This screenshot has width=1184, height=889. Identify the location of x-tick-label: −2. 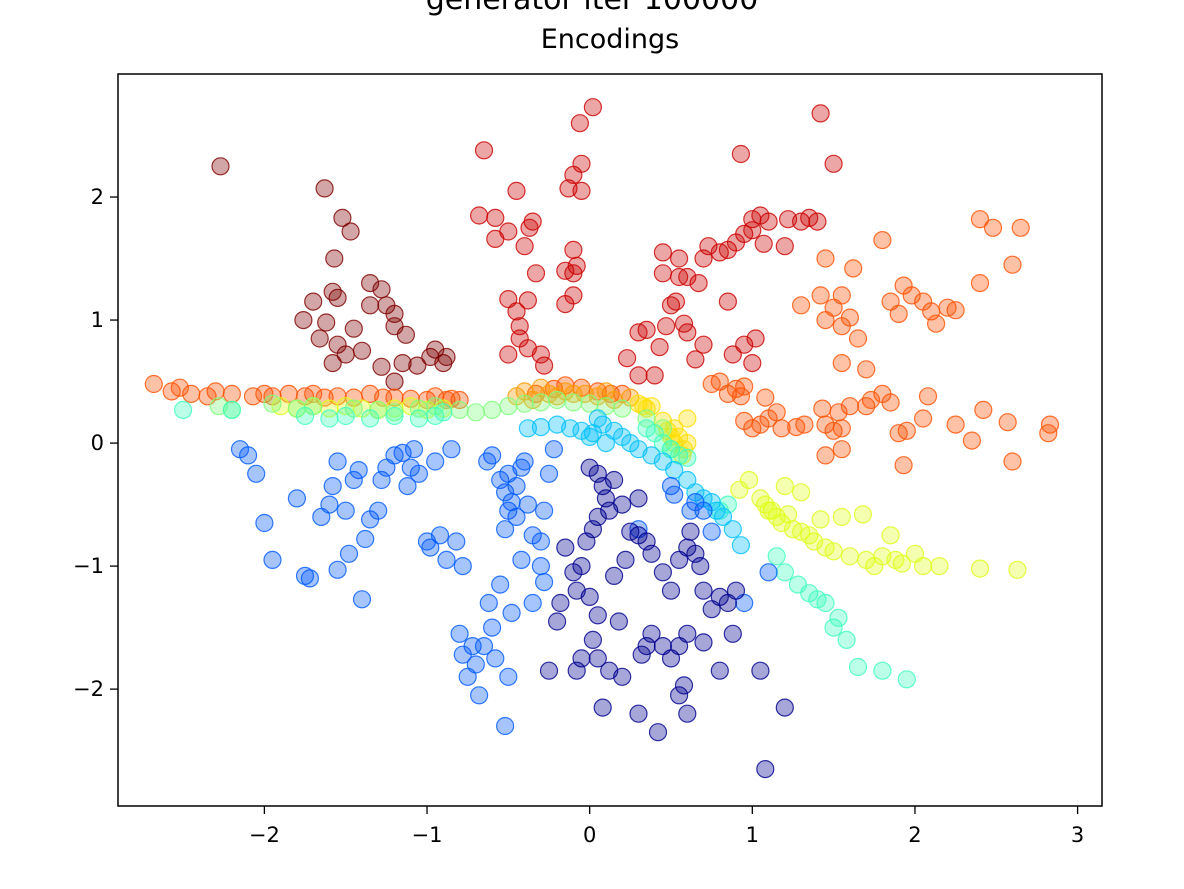
(264, 835).